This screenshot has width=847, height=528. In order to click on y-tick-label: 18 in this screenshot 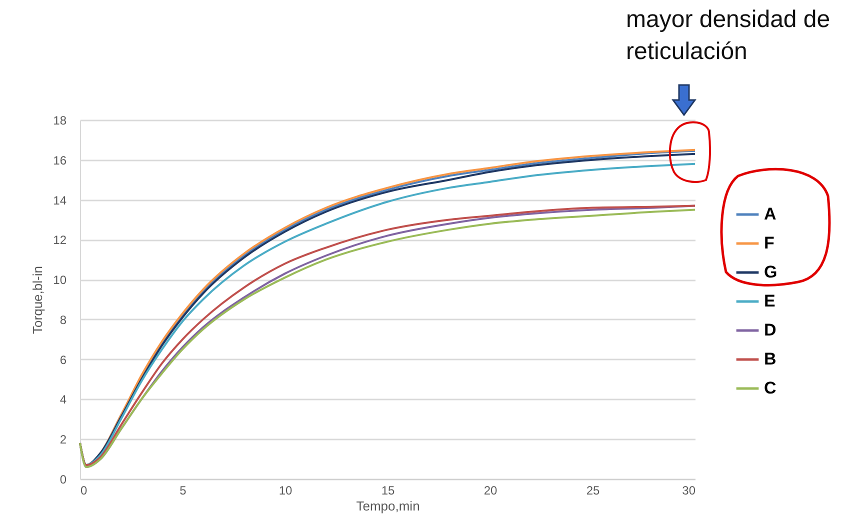, I will do `click(60, 121)`.